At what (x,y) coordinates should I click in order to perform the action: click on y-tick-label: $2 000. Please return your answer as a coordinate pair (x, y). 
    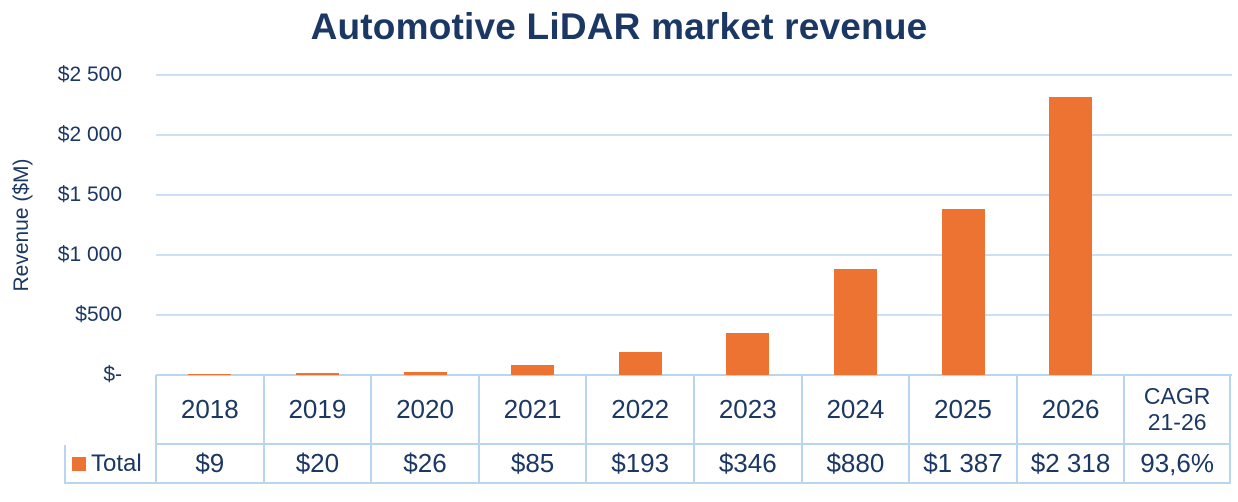
    Looking at the image, I should click on (89, 134).